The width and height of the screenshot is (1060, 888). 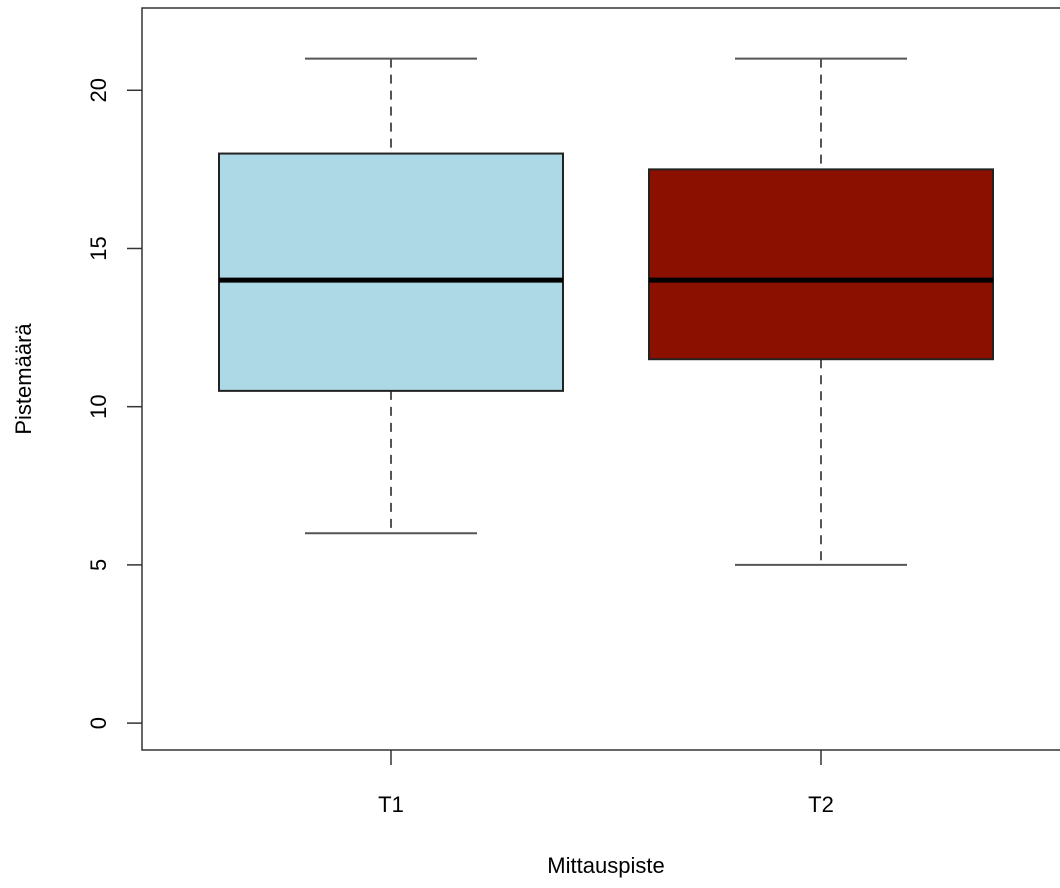 I want to click on x-axis: T1 T2, so click(x=606, y=783).